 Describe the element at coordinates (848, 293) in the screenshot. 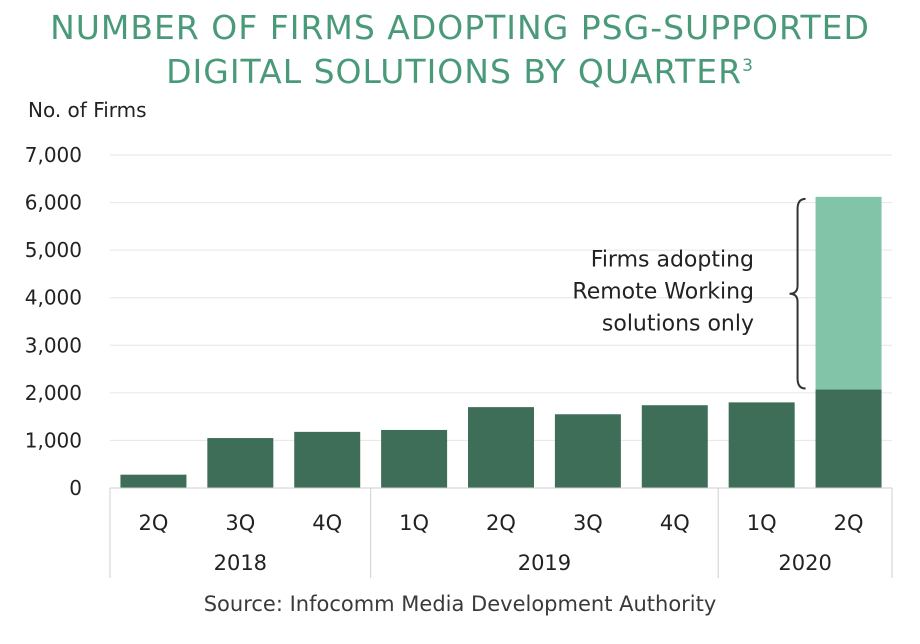

I see `bar-remote-working` at that location.